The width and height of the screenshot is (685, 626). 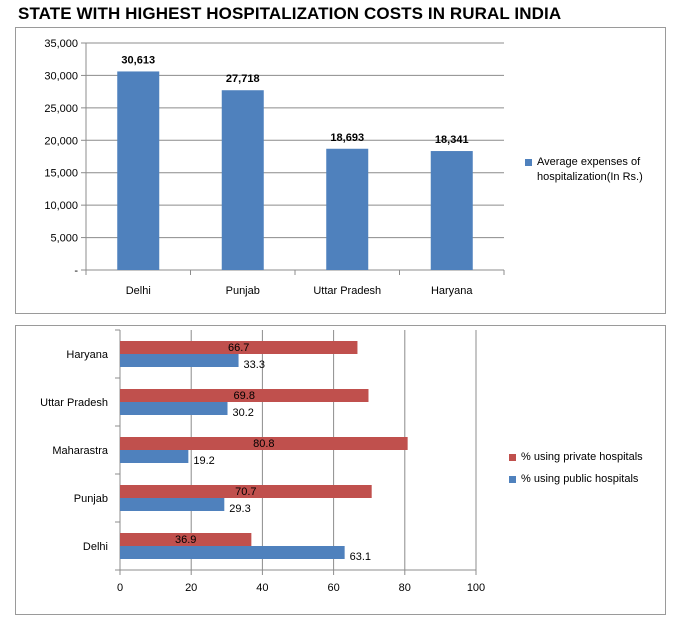 I want to click on bar-private-haryana, so click(x=239, y=347).